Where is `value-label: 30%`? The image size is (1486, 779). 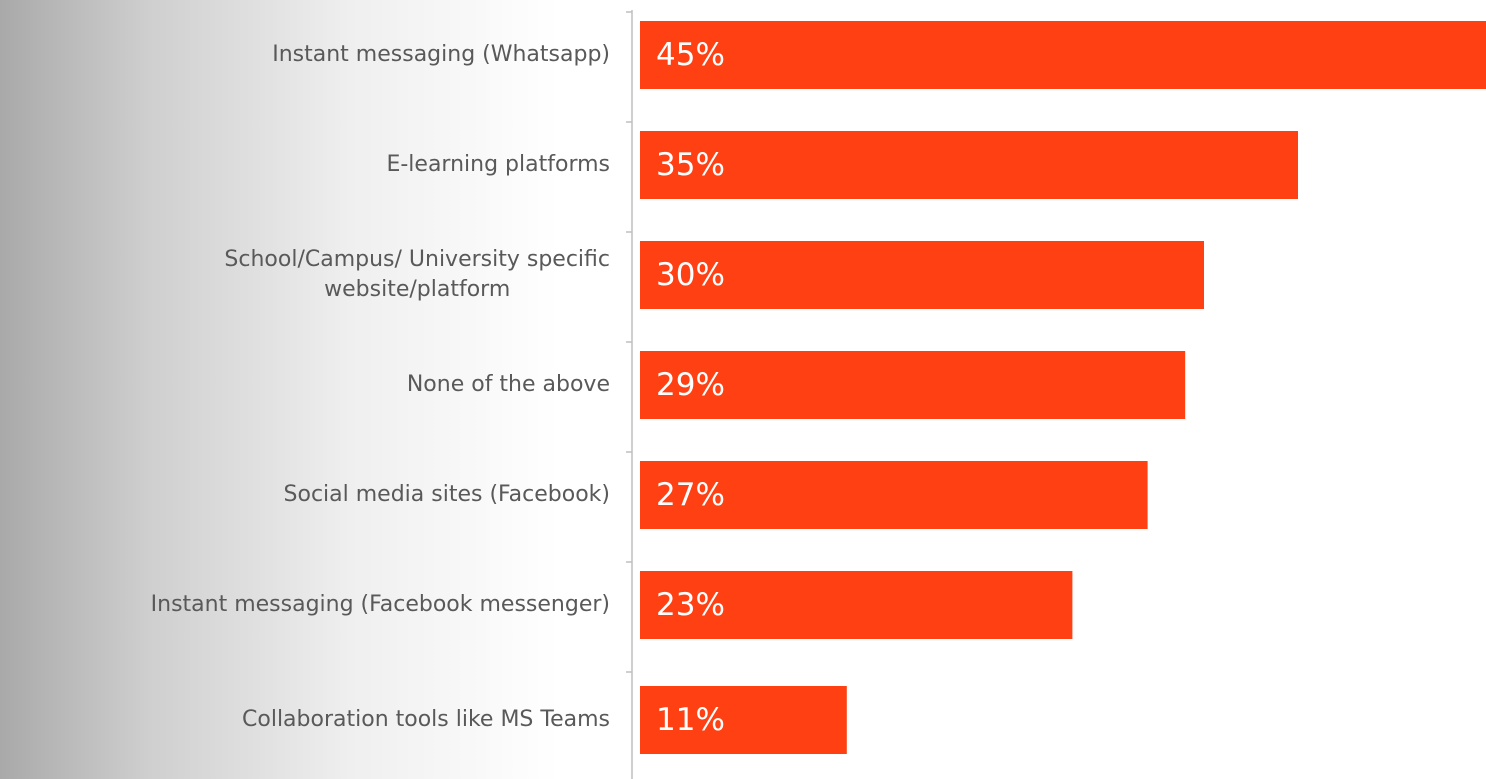 value-label: 30% is located at coordinates (690, 275).